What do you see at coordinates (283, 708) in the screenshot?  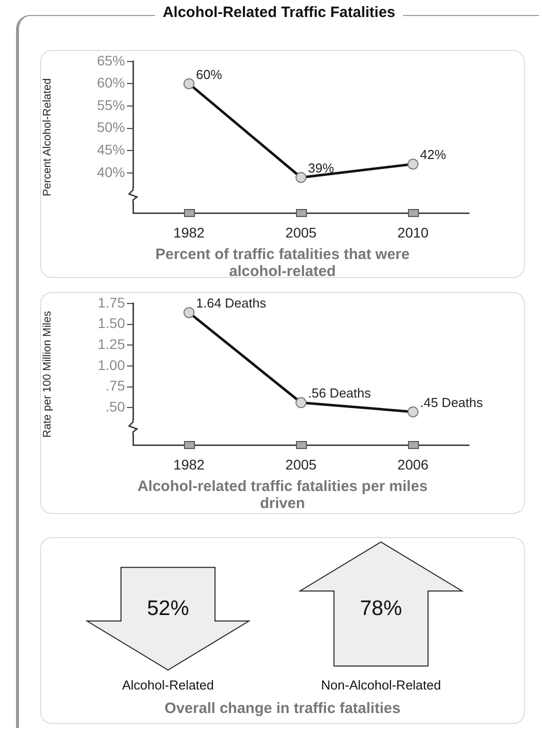 I see `text: Overall change in traffic fatalities` at bounding box center [283, 708].